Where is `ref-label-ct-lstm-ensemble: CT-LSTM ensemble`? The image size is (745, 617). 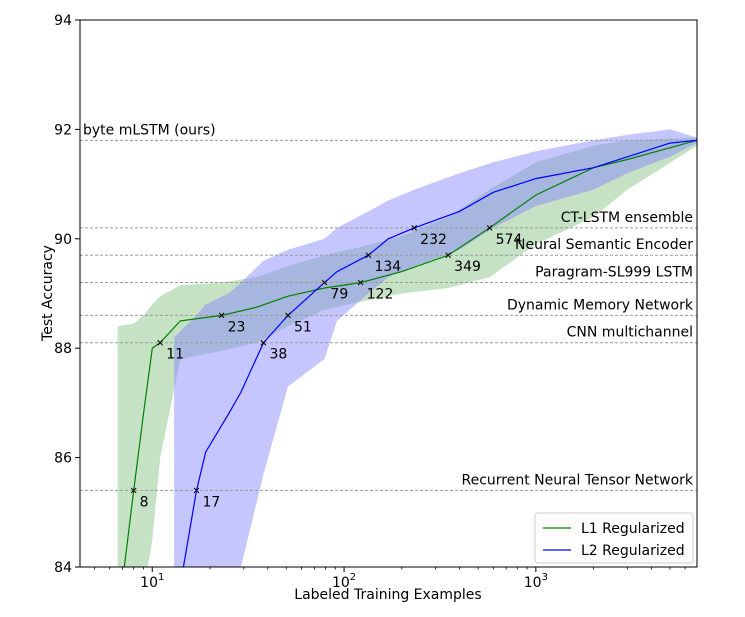
ref-label-ct-lstm-ensemble: CT-LSTM ensemble is located at coordinates (627, 218).